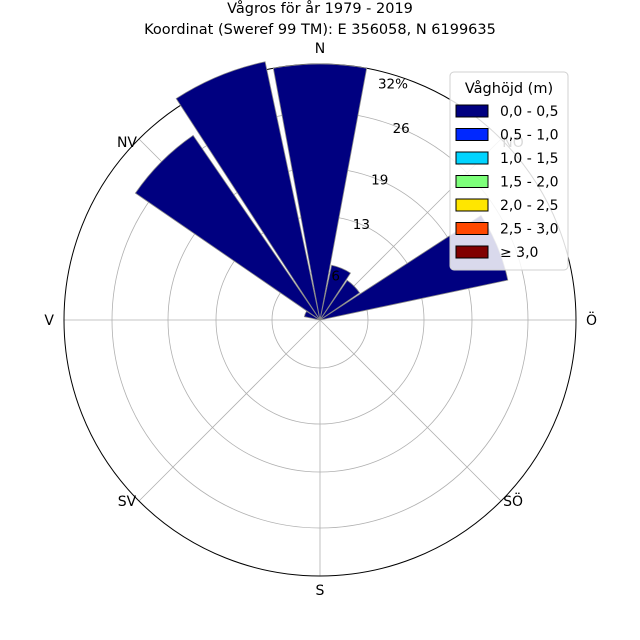 The height and width of the screenshot is (640, 640). Describe the element at coordinates (320, 49) in the screenshot. I see `direction-label-n: N` at that location.